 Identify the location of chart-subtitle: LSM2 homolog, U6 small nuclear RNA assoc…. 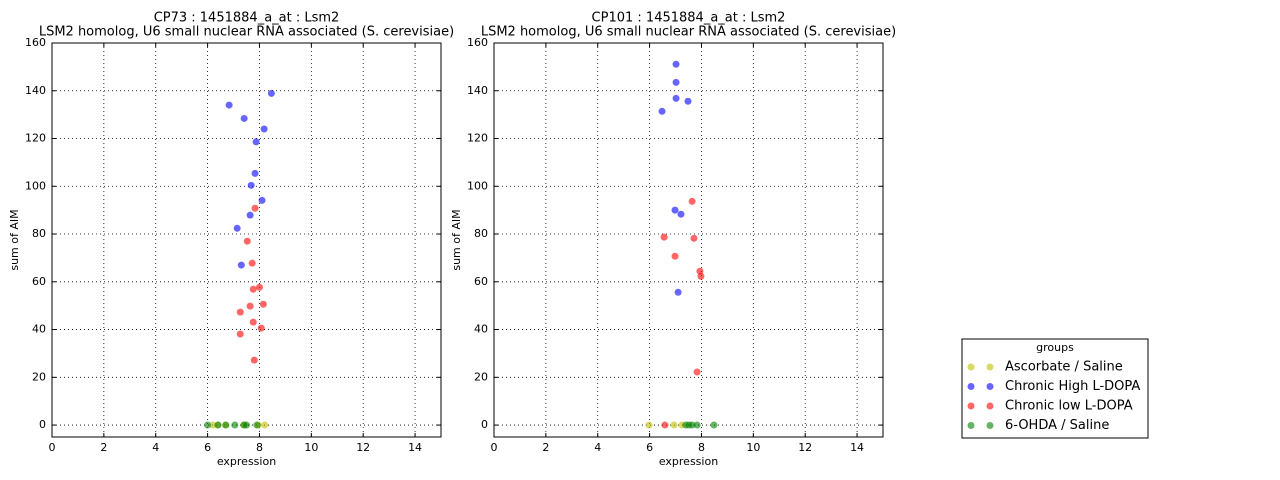
(688, 32).